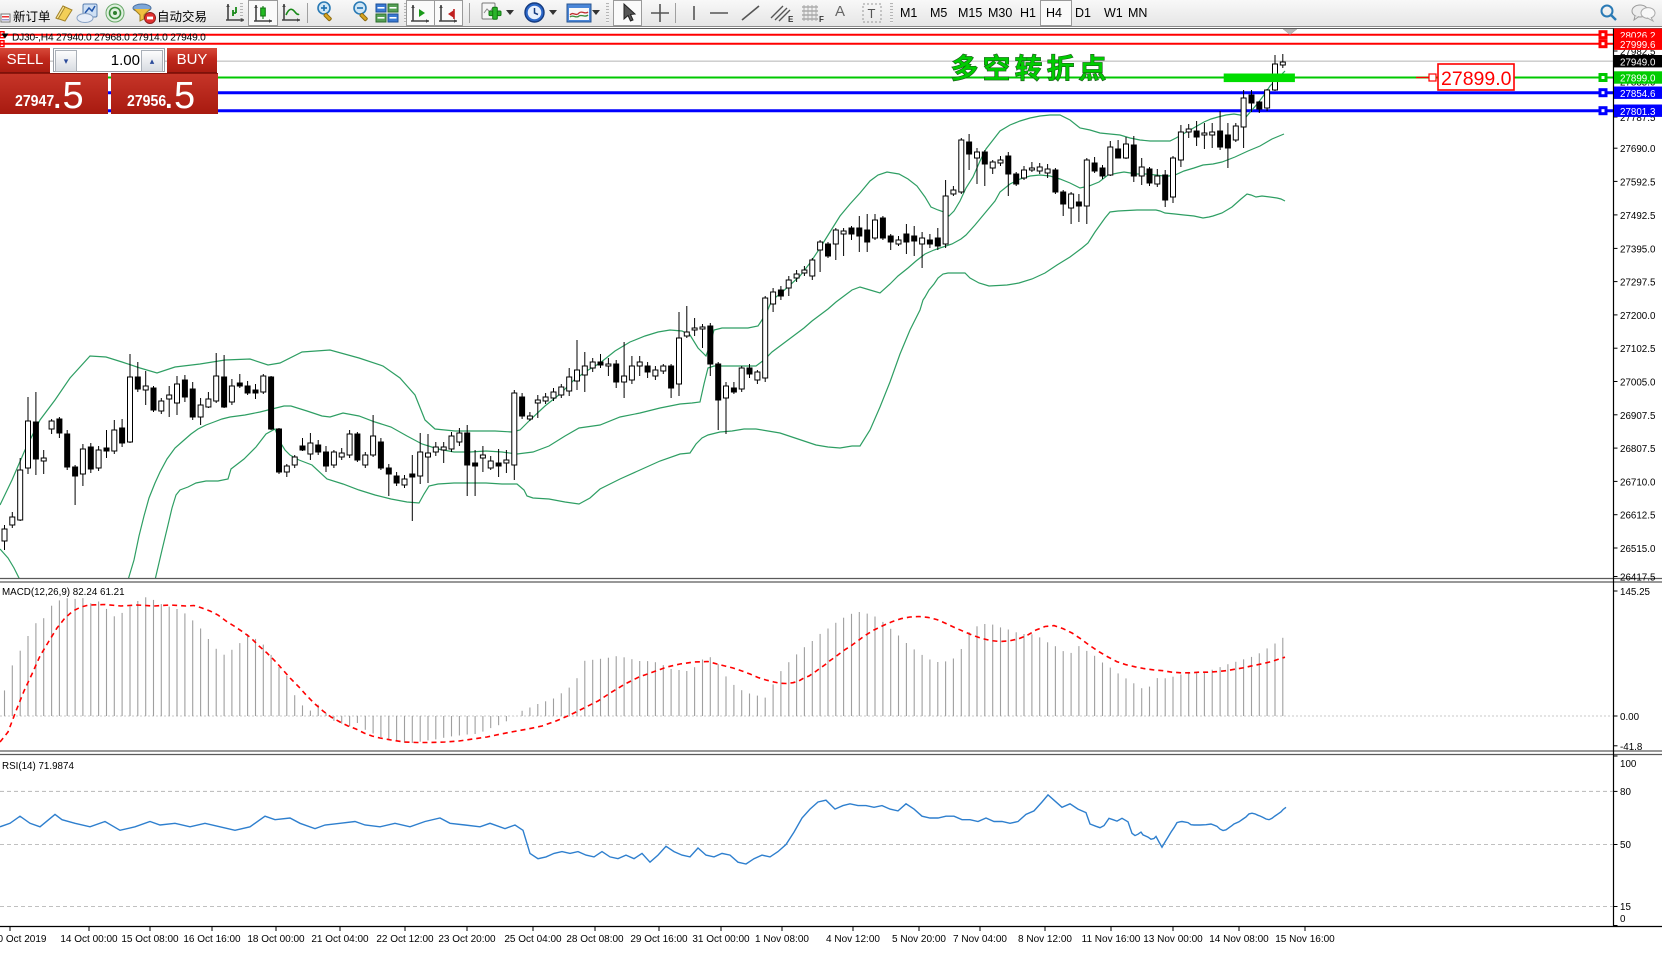 Image resolution: width=1662 pixels, height=953 pixels. What do you see at coordinates (1638, 45) in the screenshot?
I see `svg-text: 27999.6` at bounding box center [1638, 45].